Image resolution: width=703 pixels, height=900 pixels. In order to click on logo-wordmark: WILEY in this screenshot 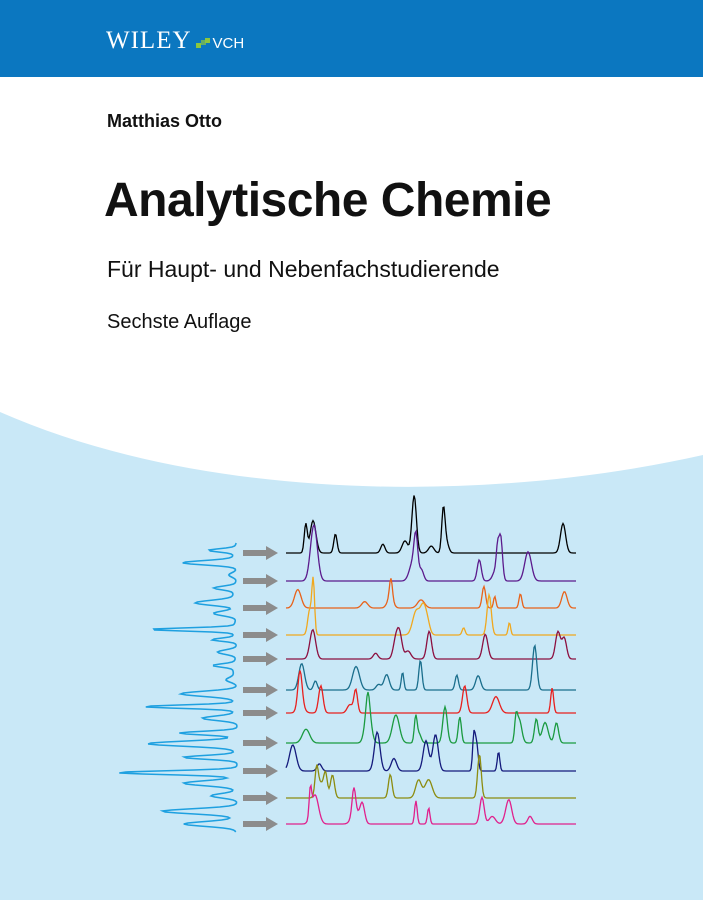, I will do `click(149, 40)`.